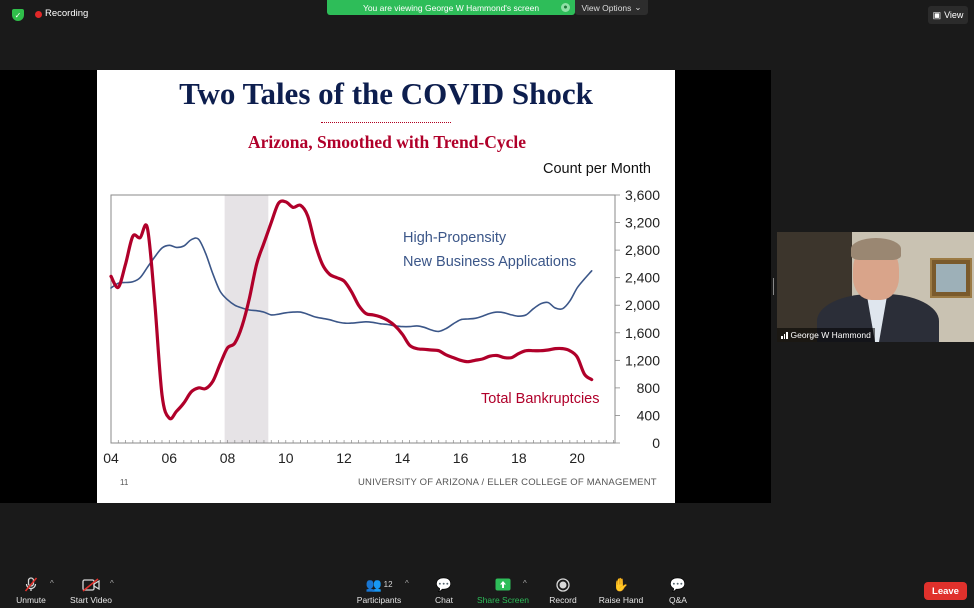 The image size is (974, 608). I want to click on recording-label: Recording, so click(67, 13).